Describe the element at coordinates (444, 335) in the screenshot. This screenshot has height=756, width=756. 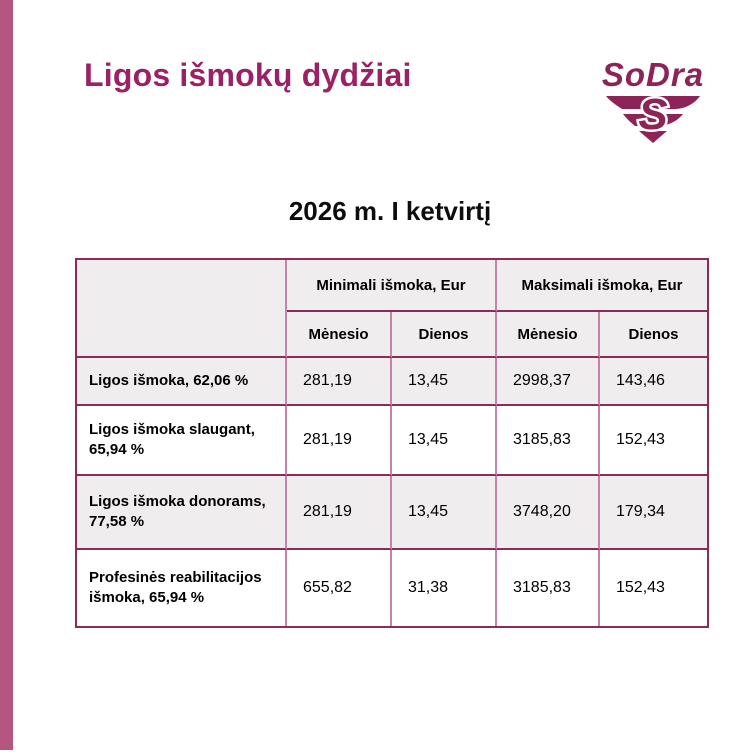
I see `subheader-min-dienos: Dienos` at that location.